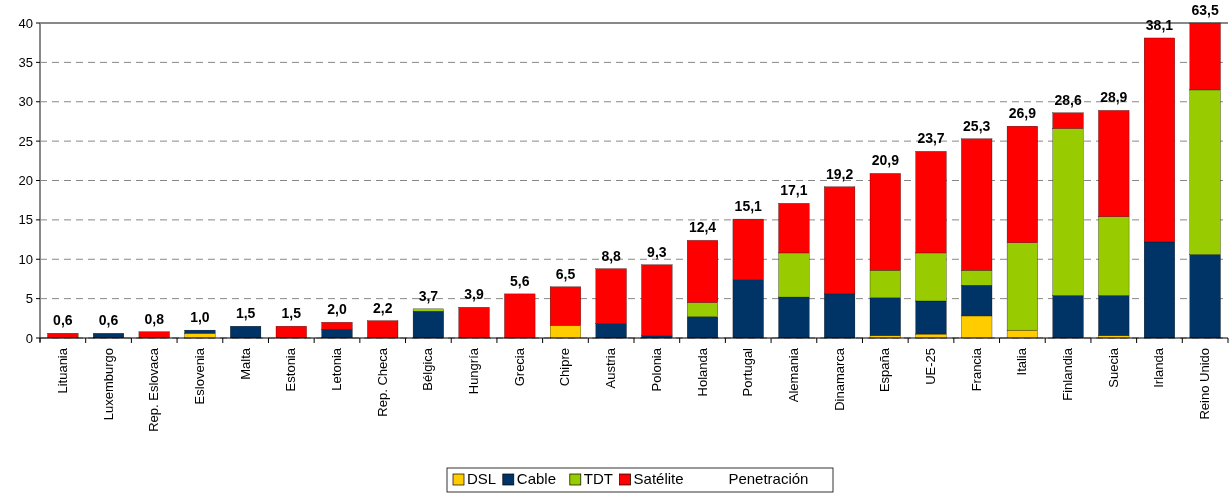 The width and height of the screenshot is (1232, 493). What do you see at coordinates (25, 220) in the screenshot?
I see `y-tick-label: 15` at bounding box center [25, 220].